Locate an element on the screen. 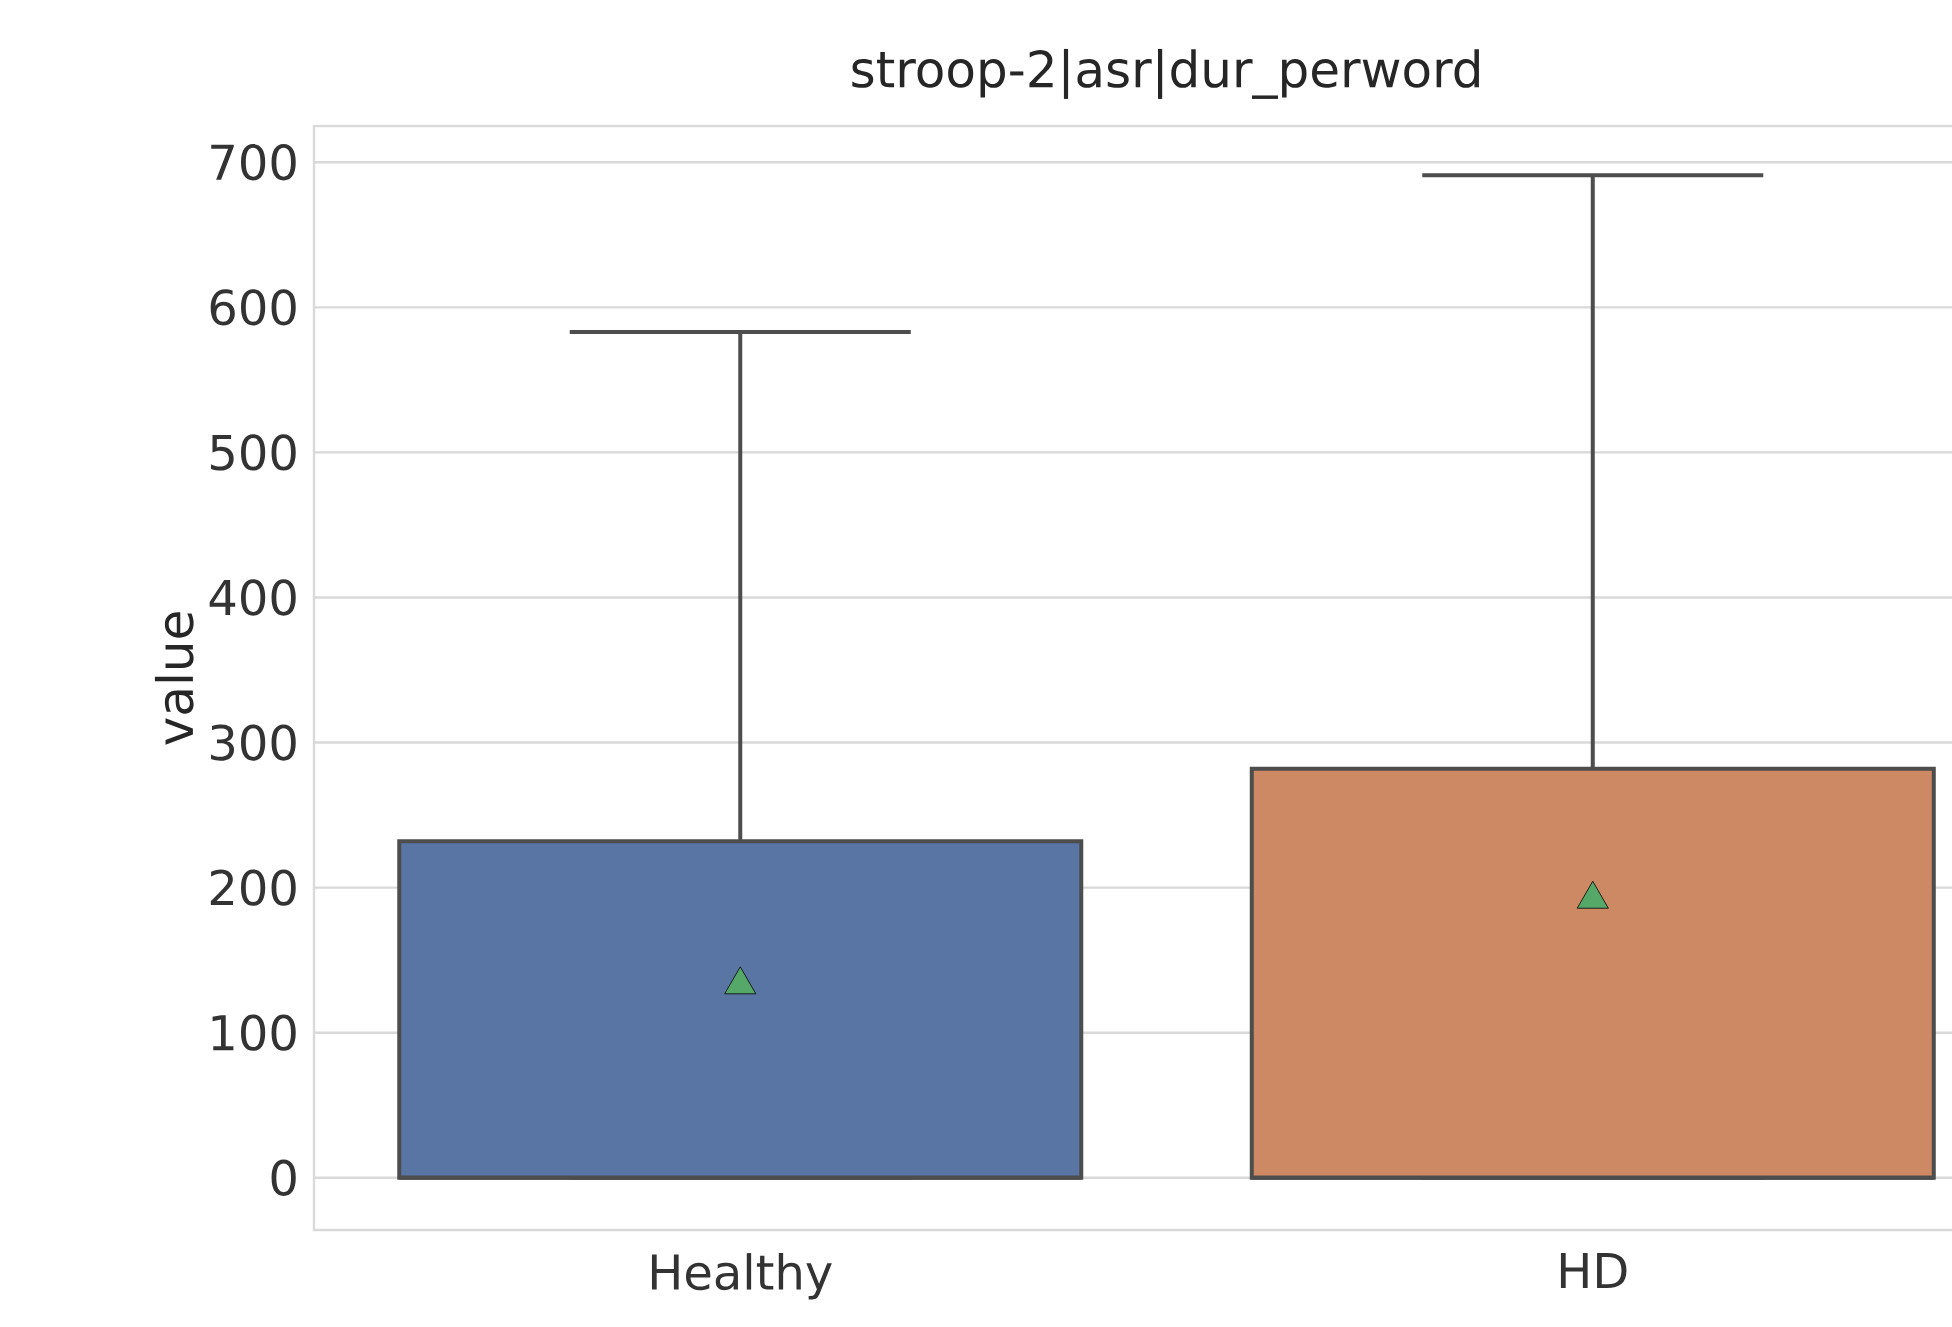 Image resolution: width=1952 pixels, height=1327 pixels. y-tick-label: 100 is located at coordinates (254, 1032).